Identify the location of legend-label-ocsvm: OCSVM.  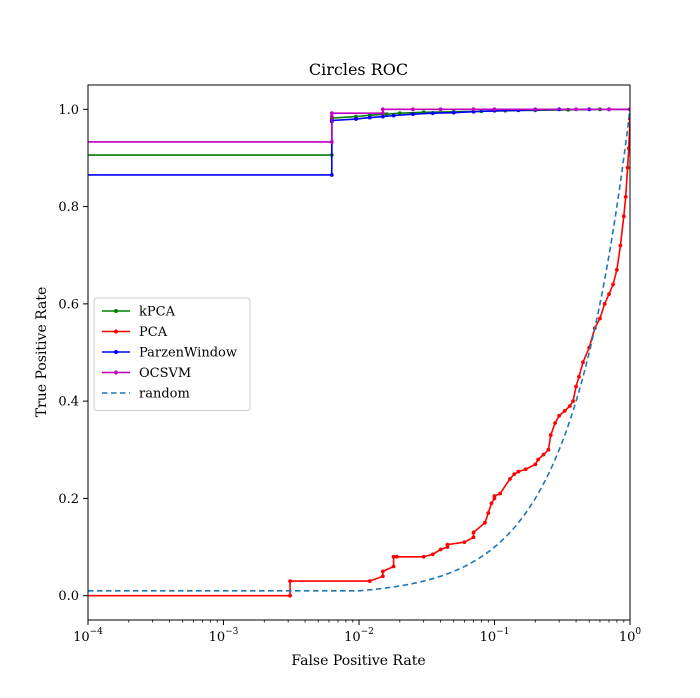
(165, 373).